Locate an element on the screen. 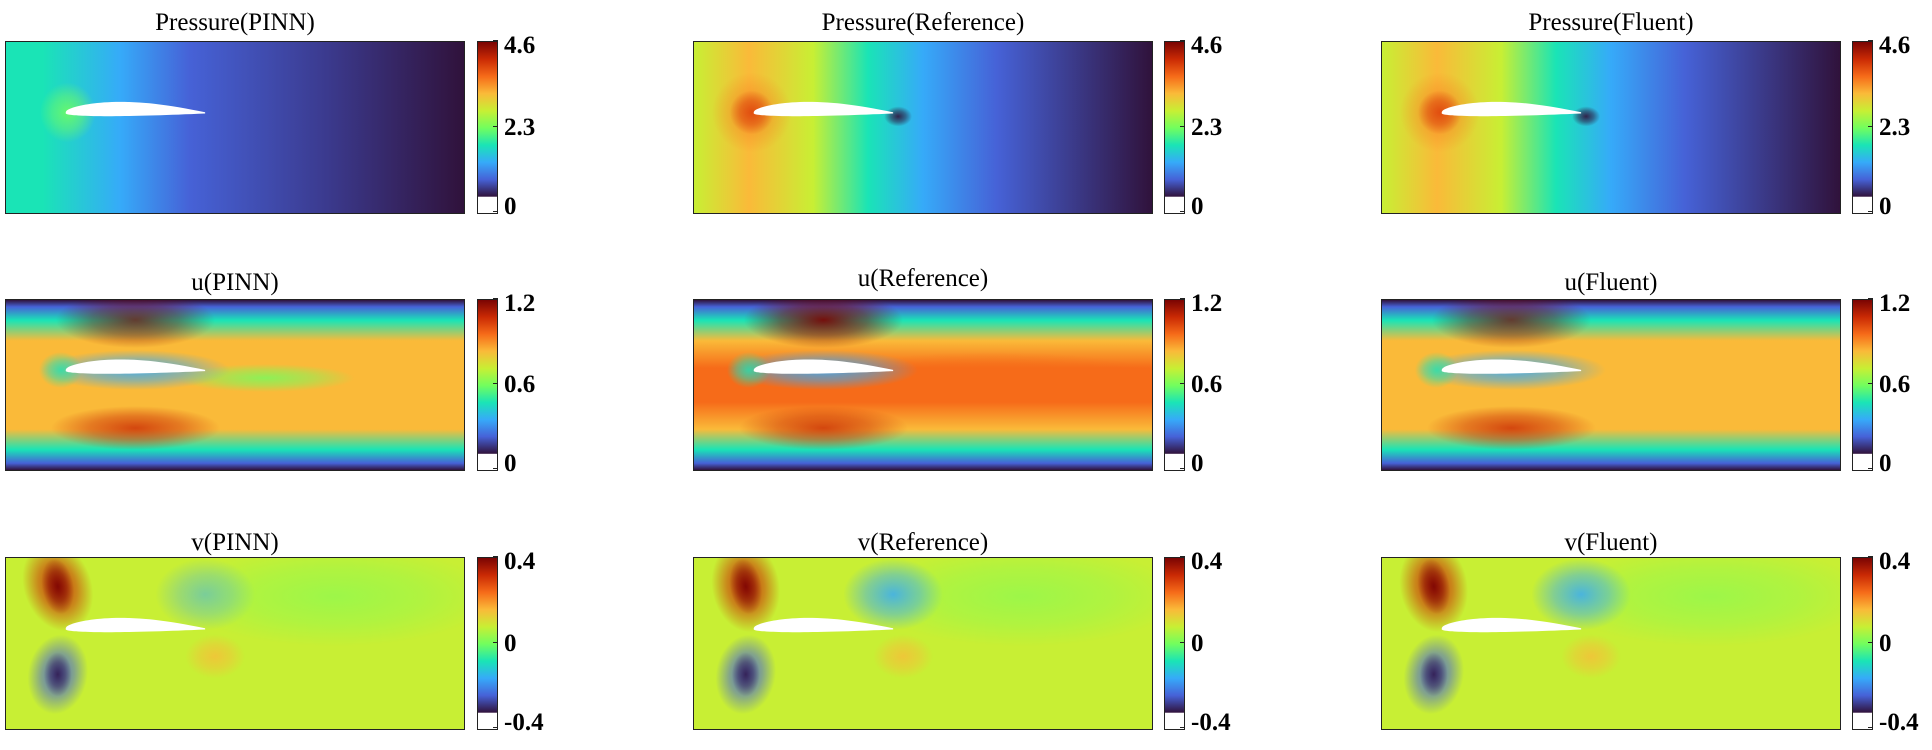 The image size is (1932, 750). heatmap-pressure-pinn is located at coordinates (235, 127).